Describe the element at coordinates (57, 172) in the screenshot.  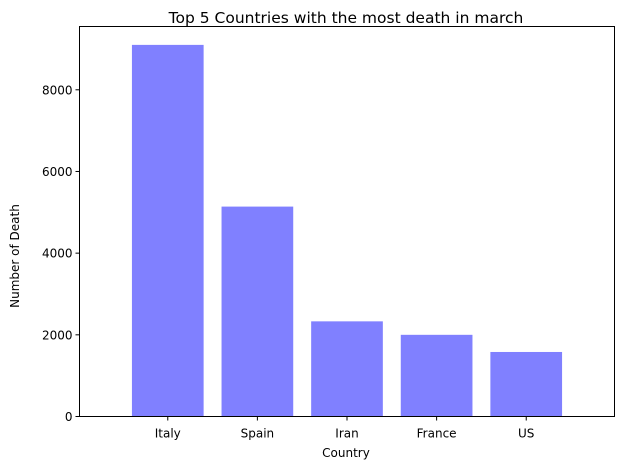
I see `y-tick-label: 6000` at that location.